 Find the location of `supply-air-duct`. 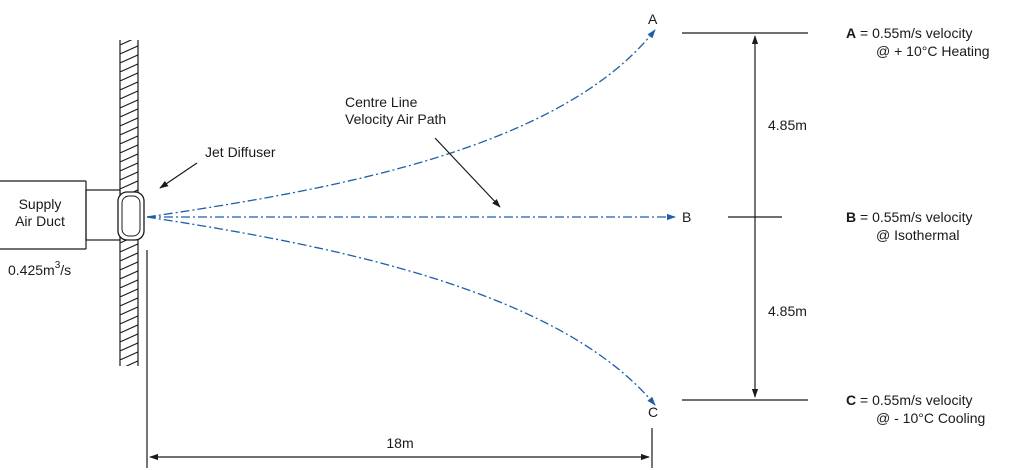

supply-air-duct is located at coordinates (60, 215).